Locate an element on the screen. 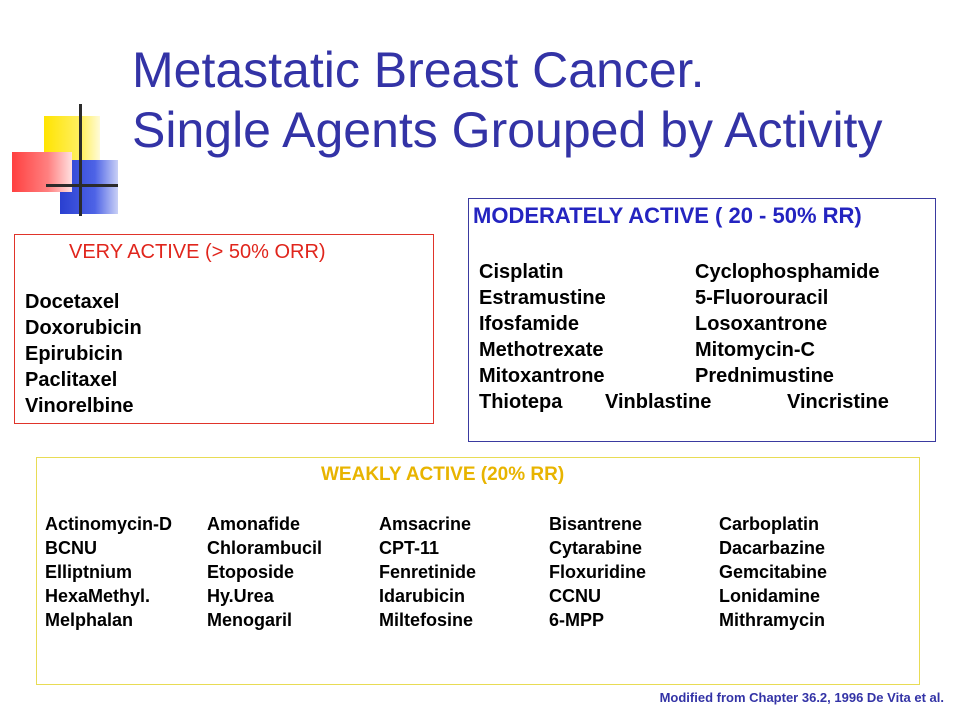  weakly-active-agent: Chlorambucil is located at coordinates (265, 548).